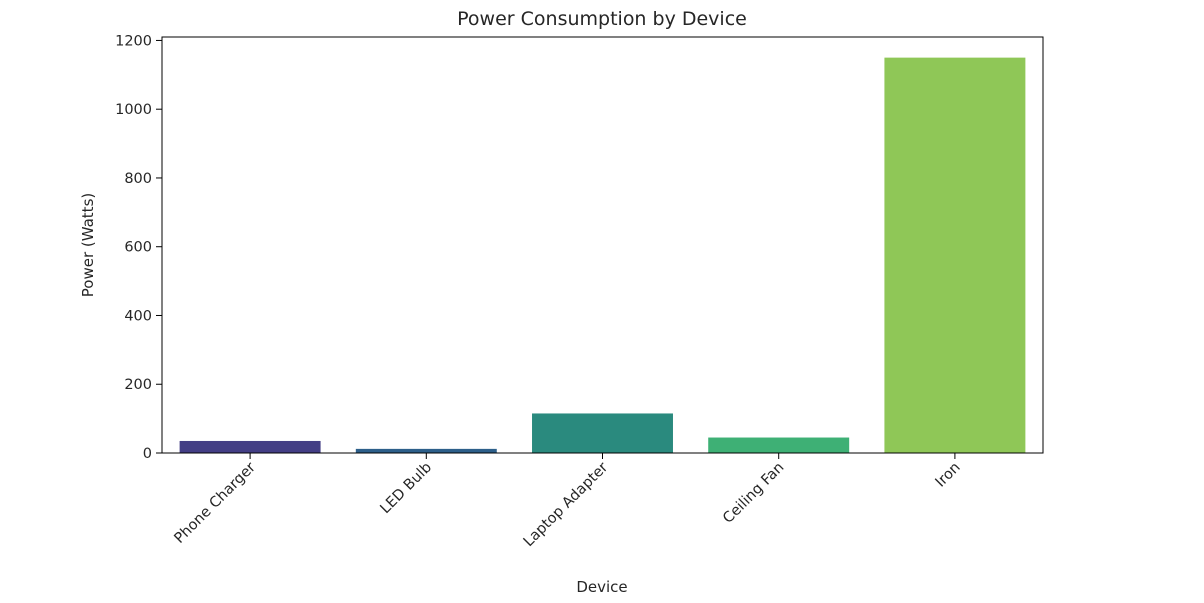  What do you see at coordinates (753, 493) in the screenshot?
I see `x-tick-label-ceiling-fan: Ceiling Fan` at bounding box center [753, 493].